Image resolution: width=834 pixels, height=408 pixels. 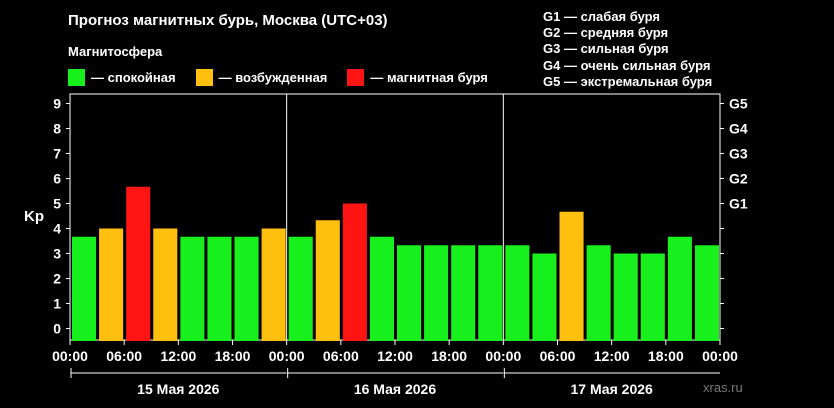 I want to click on g-level-label: G5, so click(x=738, y=104).